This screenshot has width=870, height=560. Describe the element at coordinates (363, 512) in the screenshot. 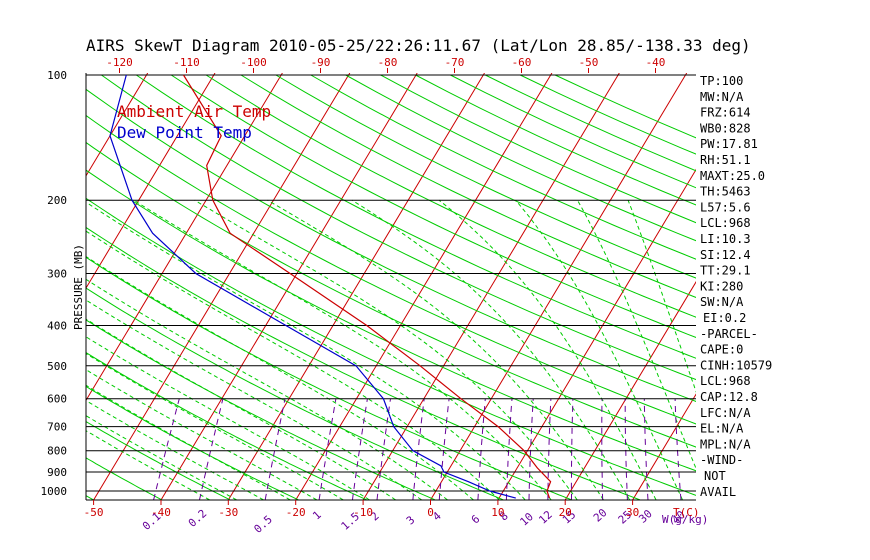

I see `temp-tick-label: -10` at that location.